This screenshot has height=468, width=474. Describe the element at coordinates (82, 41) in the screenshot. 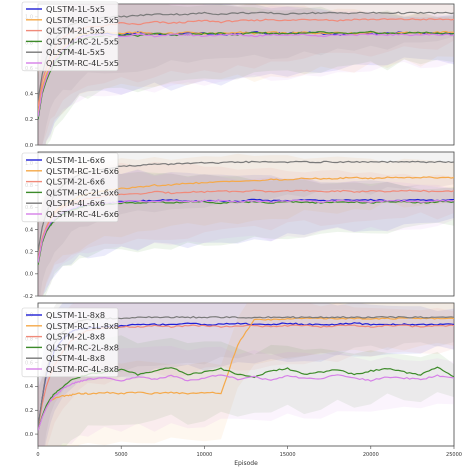

I see `legend-label: QLSTM-RC-2L-5x5` at that location.